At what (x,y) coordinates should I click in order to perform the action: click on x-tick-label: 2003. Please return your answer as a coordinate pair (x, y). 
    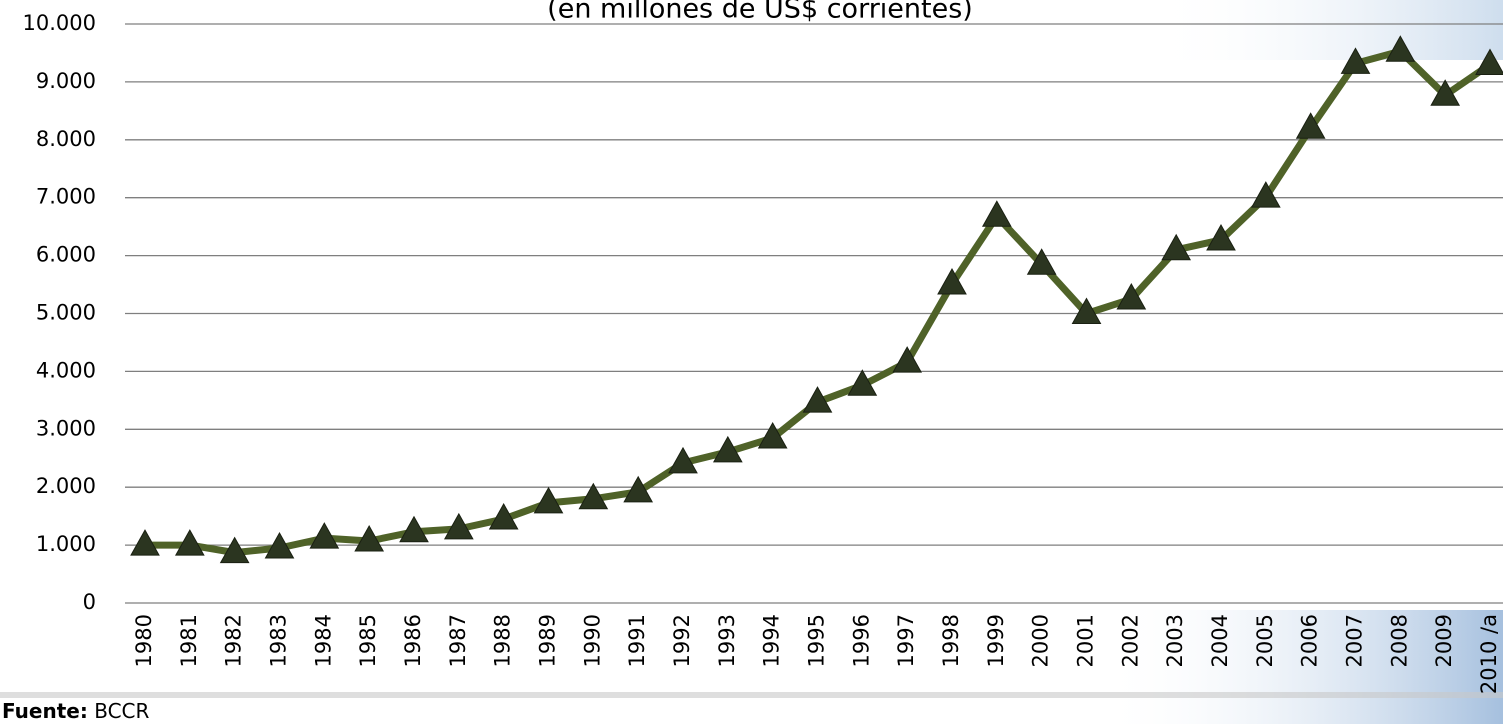
    Looking at the image, I should click on (1175, 640).